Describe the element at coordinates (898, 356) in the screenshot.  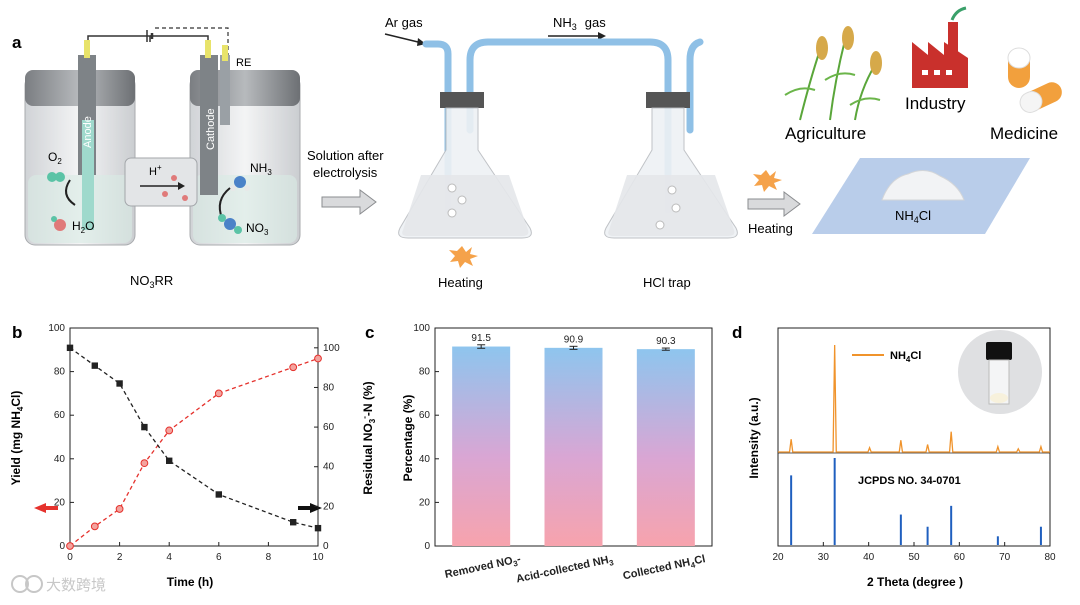
I see `d-legend-label: NH` at that location.